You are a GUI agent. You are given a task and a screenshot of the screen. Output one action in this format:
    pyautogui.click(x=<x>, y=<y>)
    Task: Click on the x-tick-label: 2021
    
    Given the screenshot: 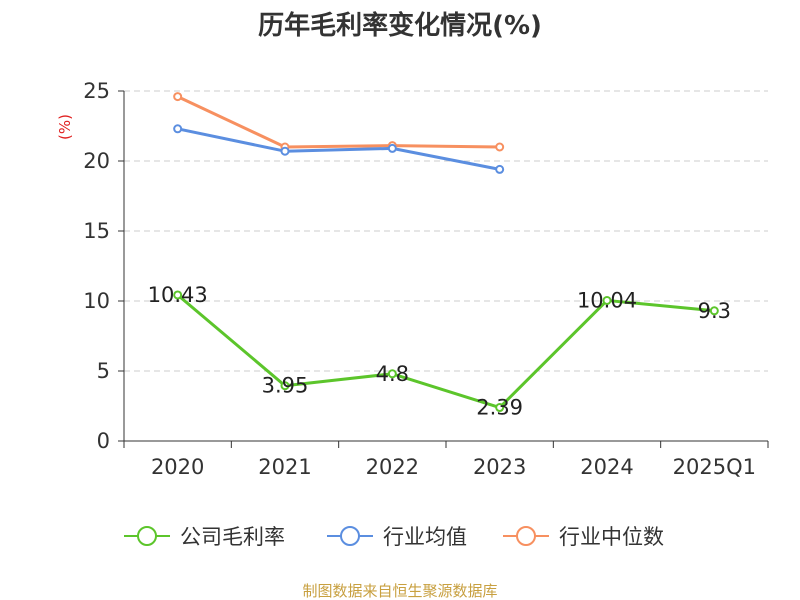 What is the action you would take?
    pyautogui.click(x=284, y=467)
    